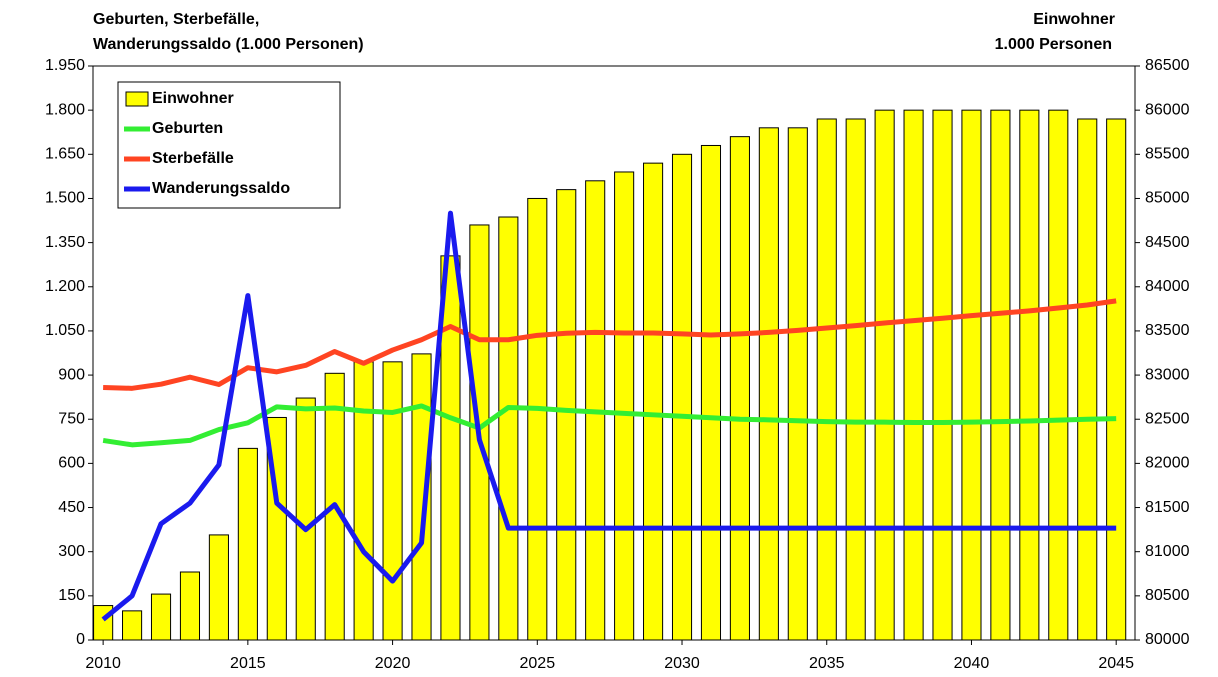 The height and width of the screenshot is (677, 1218). I want to click on y-tick-label: 1.050, so click(65, 330).